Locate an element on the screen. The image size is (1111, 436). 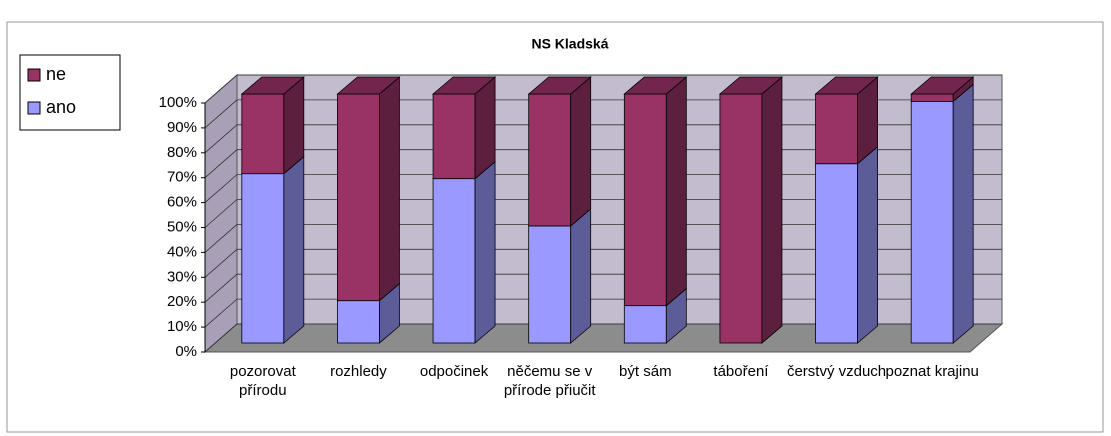
x-tick-label: táboření is located at coordinates (741, 371).